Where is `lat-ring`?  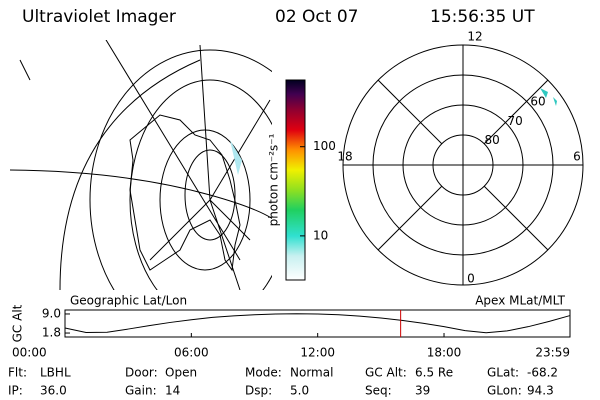 lat-ring is located at coordinates (463, 165).